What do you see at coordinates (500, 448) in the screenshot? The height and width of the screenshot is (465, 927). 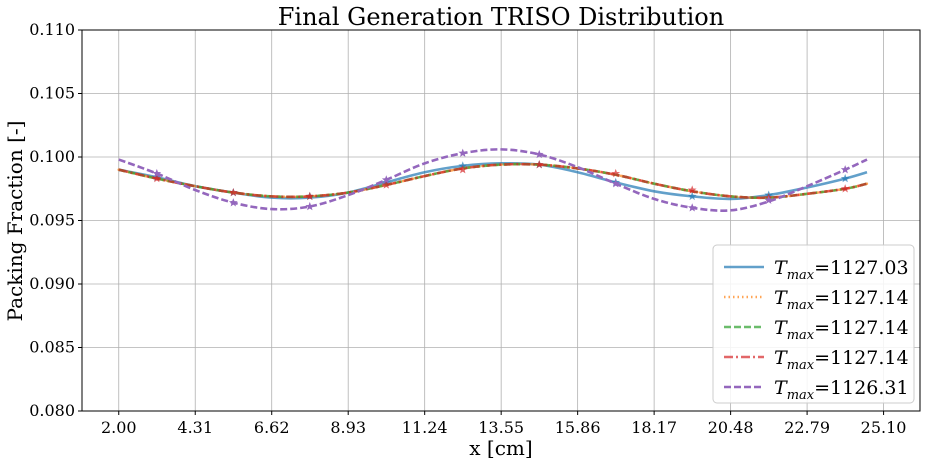 I see `x-axis-label: x [cm]` at bounding box center [500, 448].